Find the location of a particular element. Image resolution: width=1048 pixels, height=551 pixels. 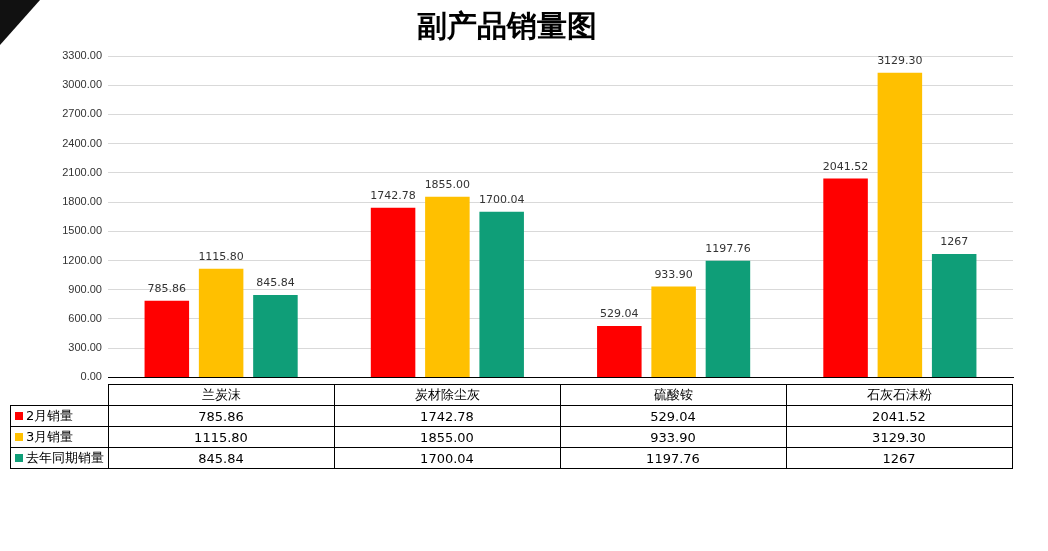

text: 2041.52 is located at coordinates (845, 166).